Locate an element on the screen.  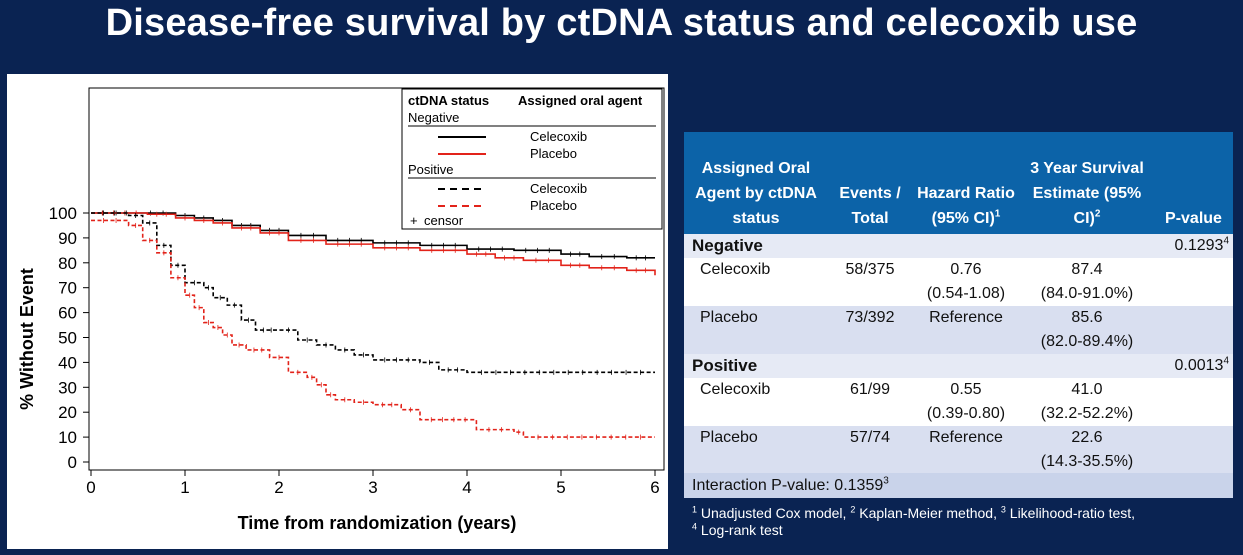
survival-cell: 87.4 (84.0-91.0%) is located at coordinates (1087, 282).